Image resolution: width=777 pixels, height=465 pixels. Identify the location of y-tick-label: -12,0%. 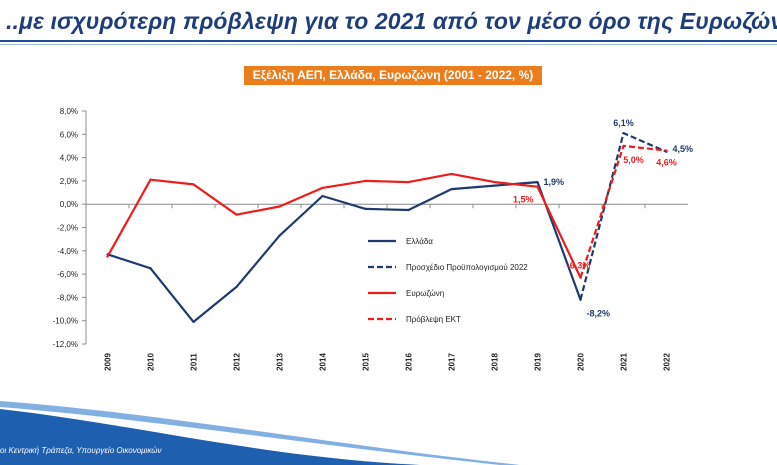
(65, 344).